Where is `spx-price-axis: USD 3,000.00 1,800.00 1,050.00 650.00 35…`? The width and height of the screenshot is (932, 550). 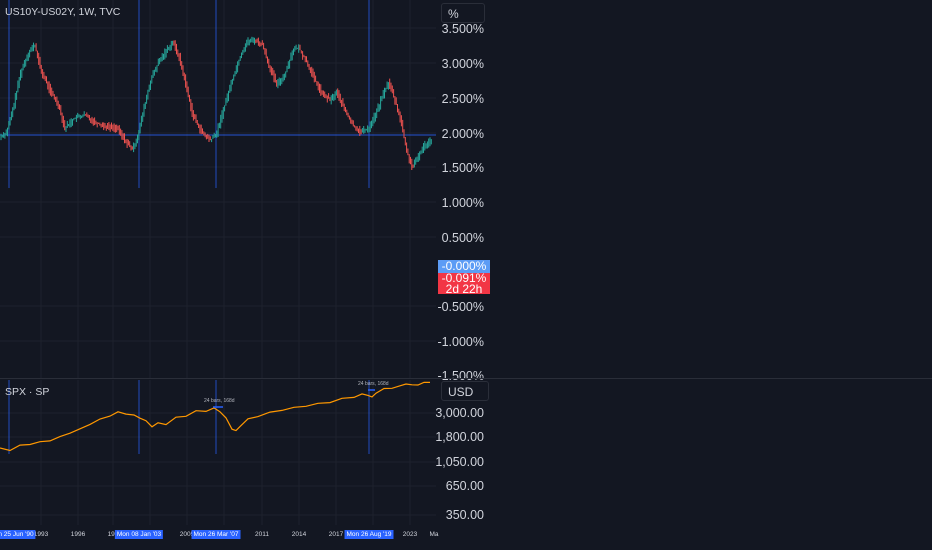 spx-price-axis: USD 3,000.00 1,800.00 1,050.00 650.00 35… is located at coordinates (465, 452).